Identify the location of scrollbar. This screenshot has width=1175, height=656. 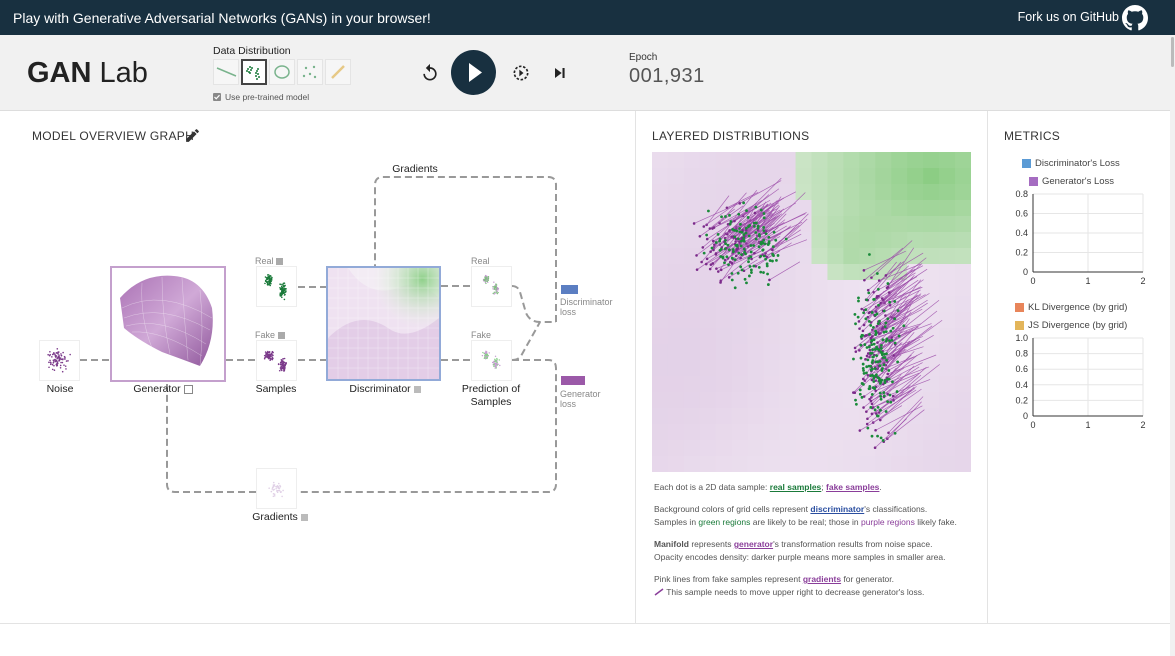
(1172, 345).